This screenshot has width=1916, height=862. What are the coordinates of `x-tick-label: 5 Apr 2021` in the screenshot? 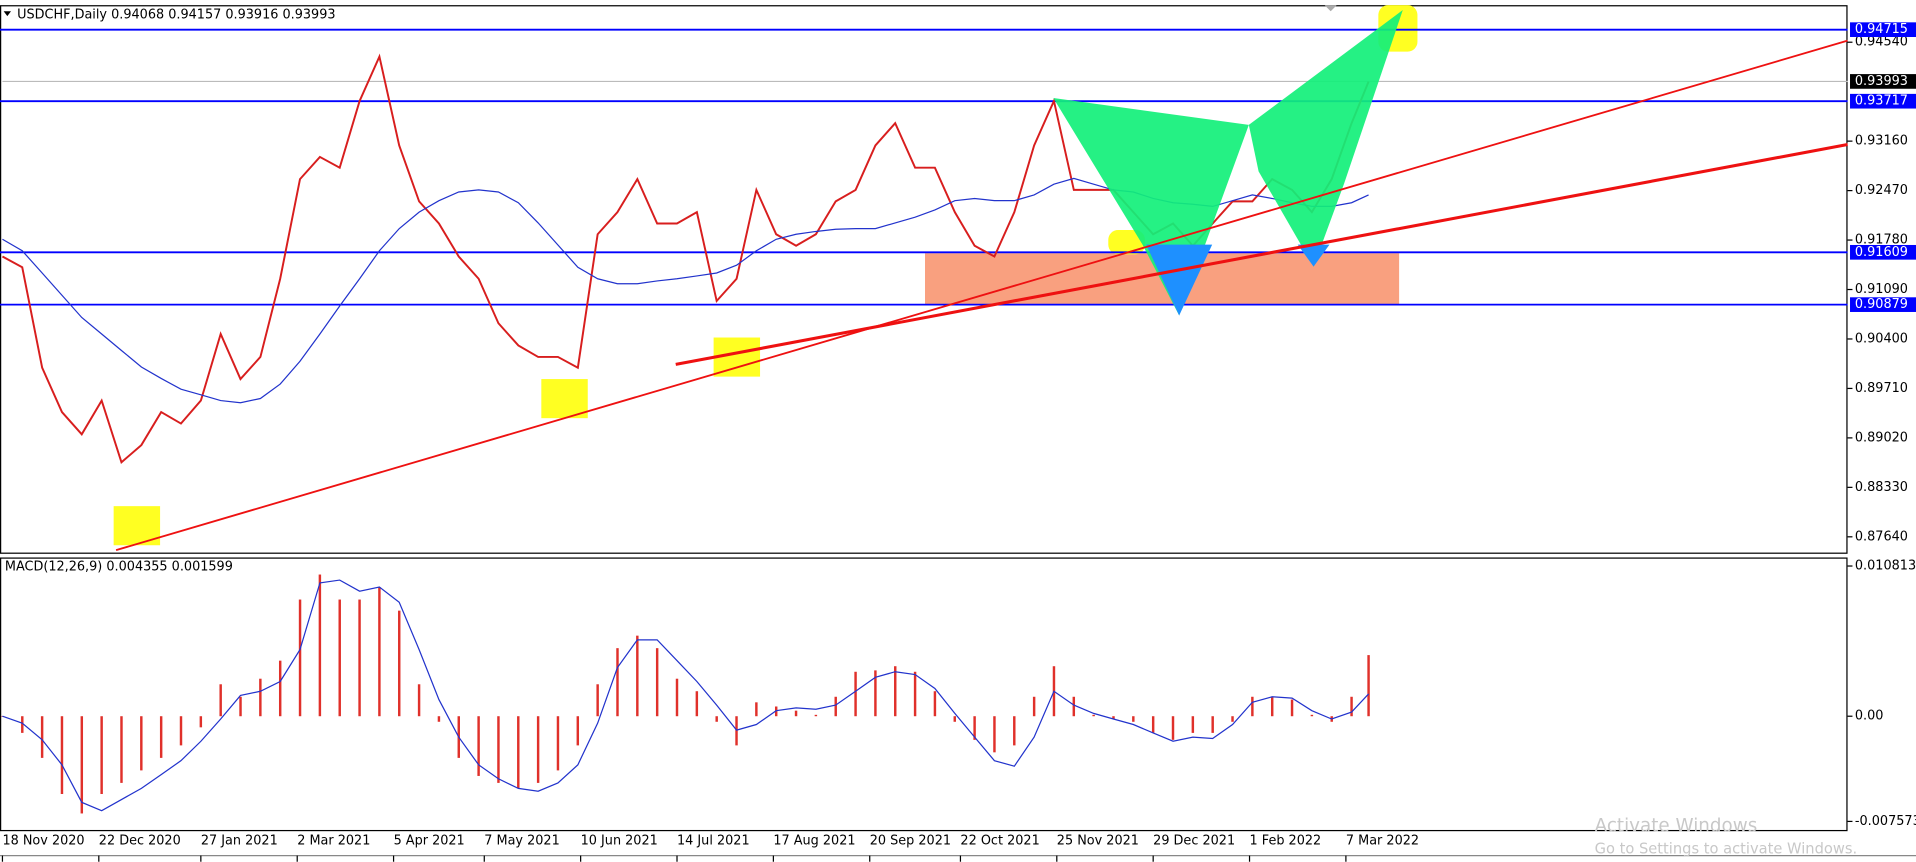 It's located at (429, 840).